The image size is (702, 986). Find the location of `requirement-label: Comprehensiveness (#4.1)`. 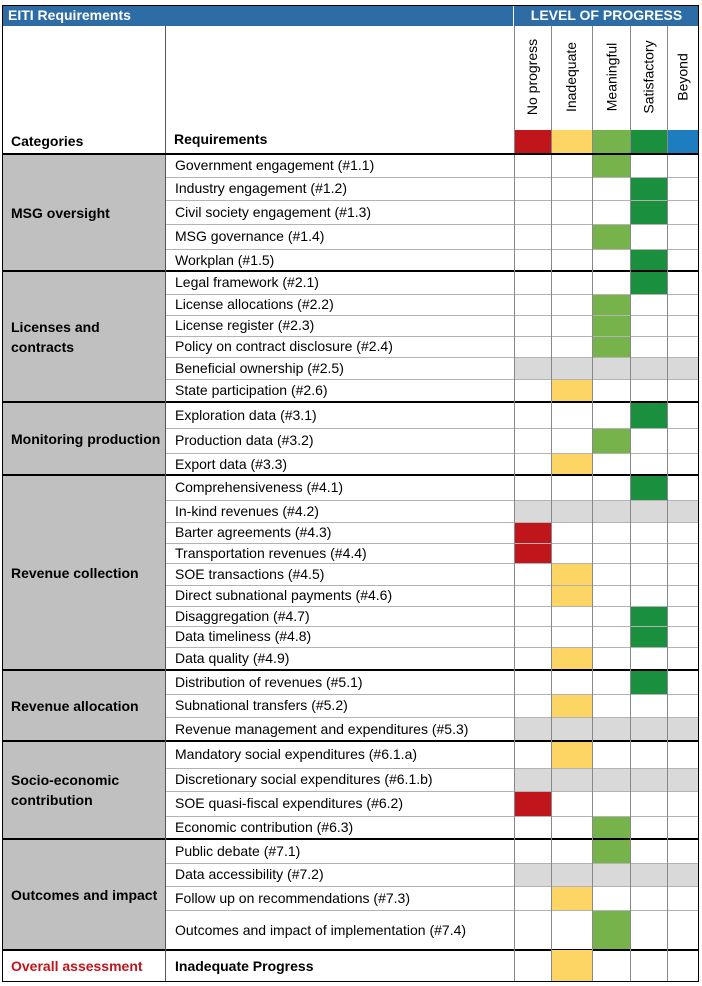

requirement-label: Comprehensiveness (#4.1) is located at coordinates (259, 487).